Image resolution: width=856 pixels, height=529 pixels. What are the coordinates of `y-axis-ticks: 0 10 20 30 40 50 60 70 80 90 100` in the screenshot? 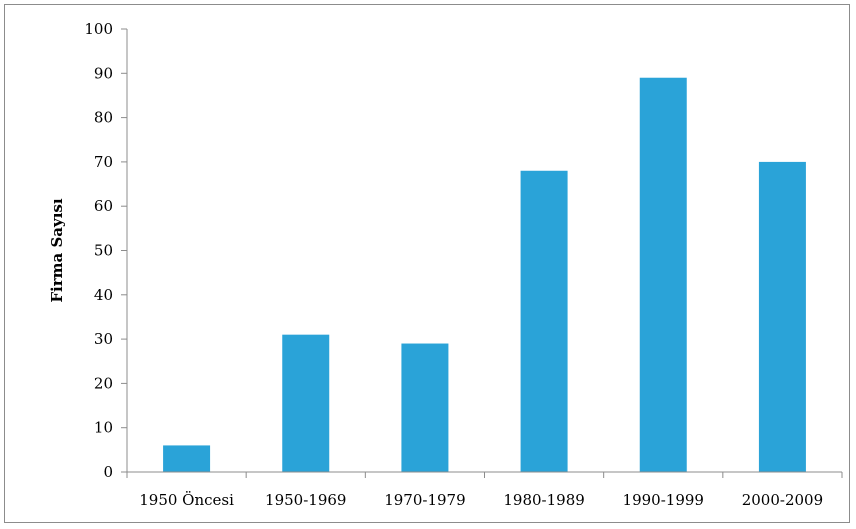 It's located at (105, 250).